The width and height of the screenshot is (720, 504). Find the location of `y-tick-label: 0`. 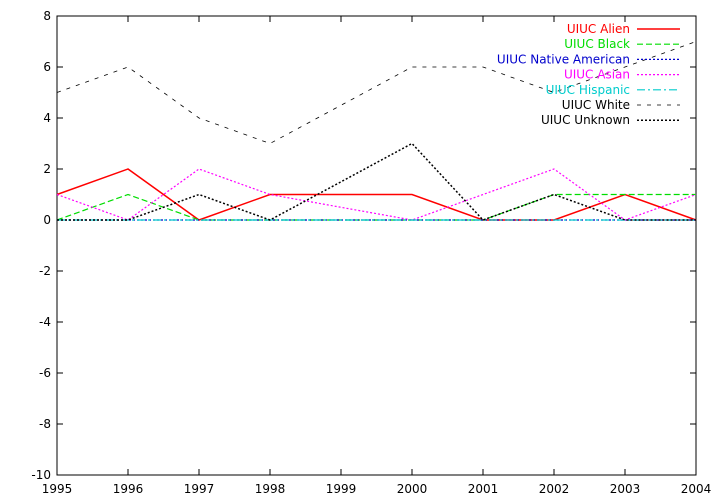

y-tick-label: 0 is located at coordinates (47, 220).